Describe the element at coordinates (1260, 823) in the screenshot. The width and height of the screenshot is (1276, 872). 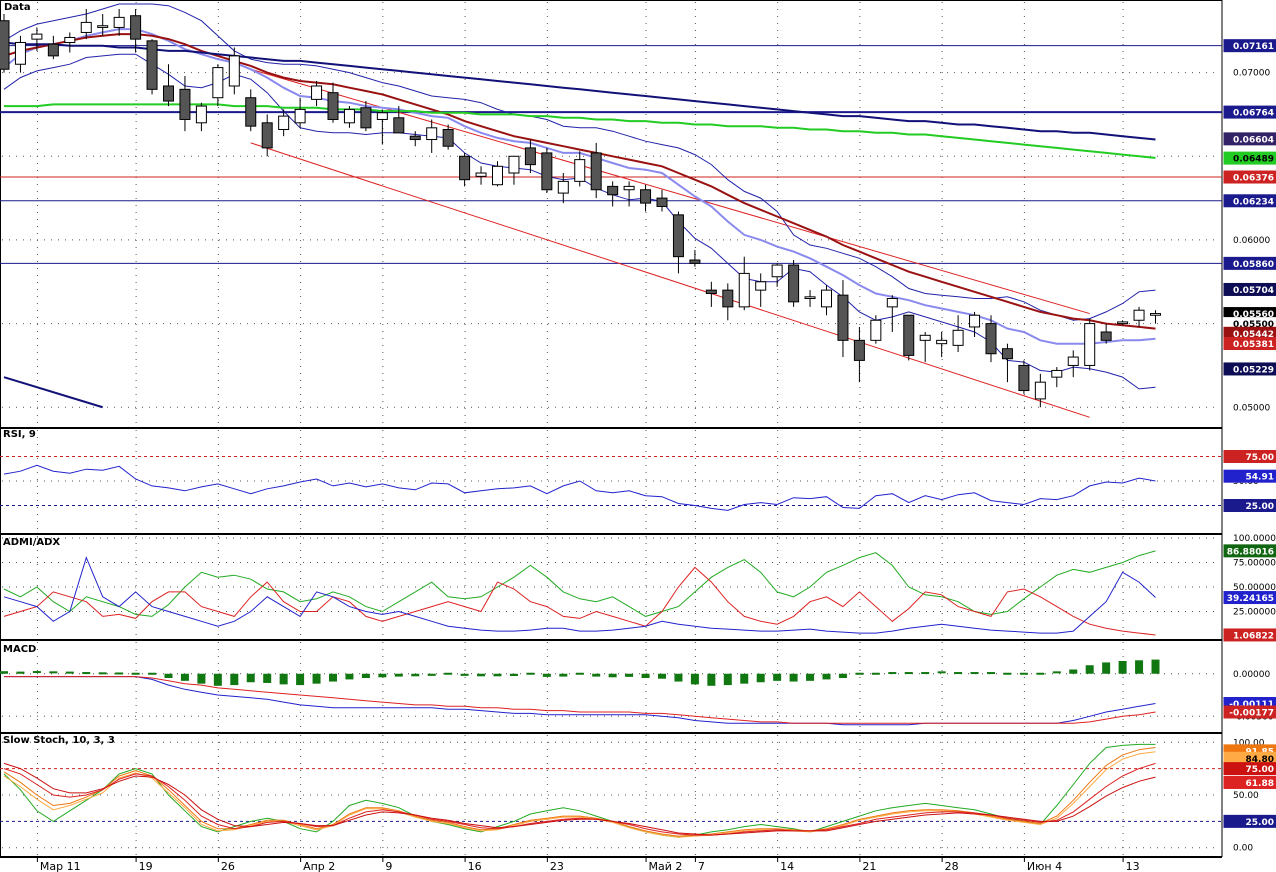
I see `stoch-tag-label-4: 25.00` at that location.